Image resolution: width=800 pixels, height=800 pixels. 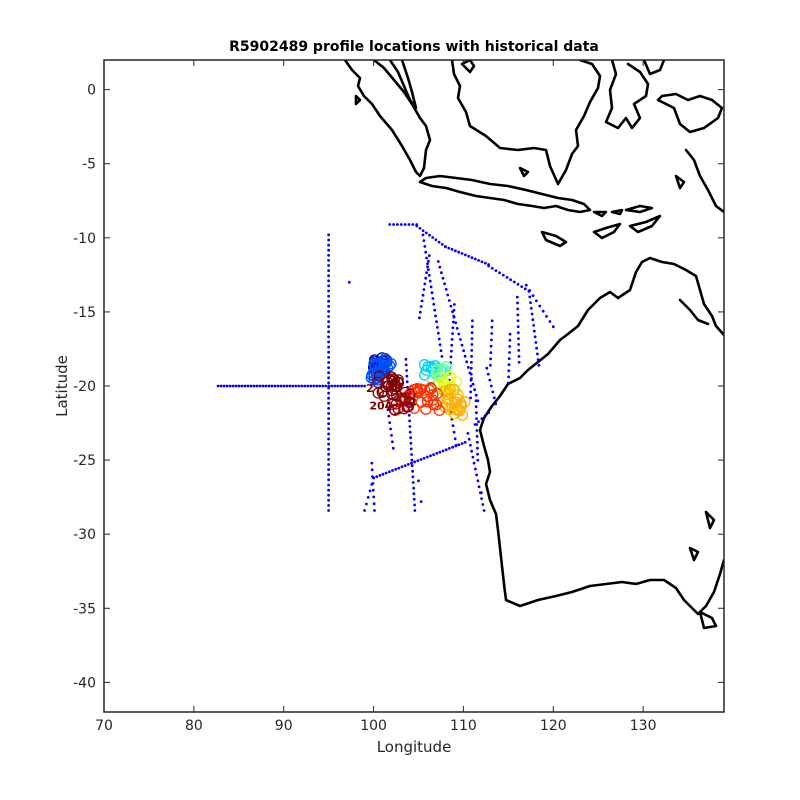 I want to click on y-tick-label: -10, so click(x=84, y=239).